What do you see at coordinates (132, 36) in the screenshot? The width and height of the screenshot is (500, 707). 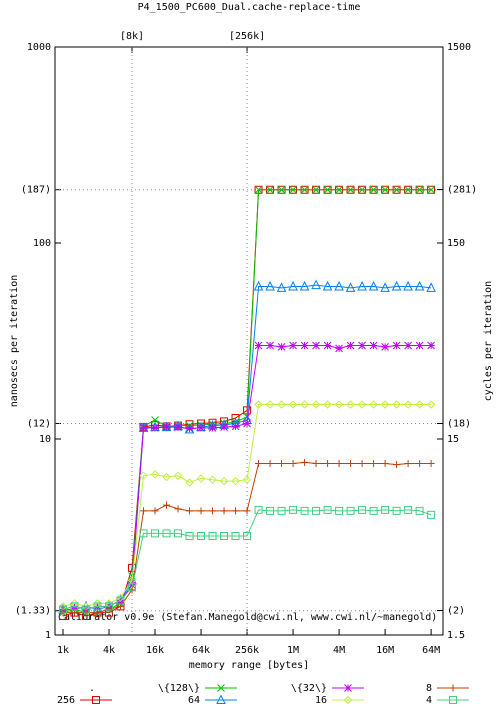 I see `x2-tick-label: [8k]` at bounding box center [132, 36].